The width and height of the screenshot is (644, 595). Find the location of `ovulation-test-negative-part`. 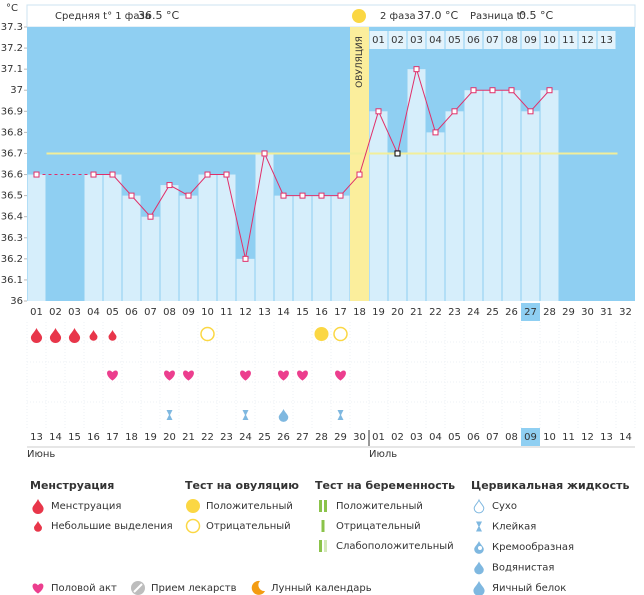

ovulation-test-negative-part is located at coordinates (207, 334).